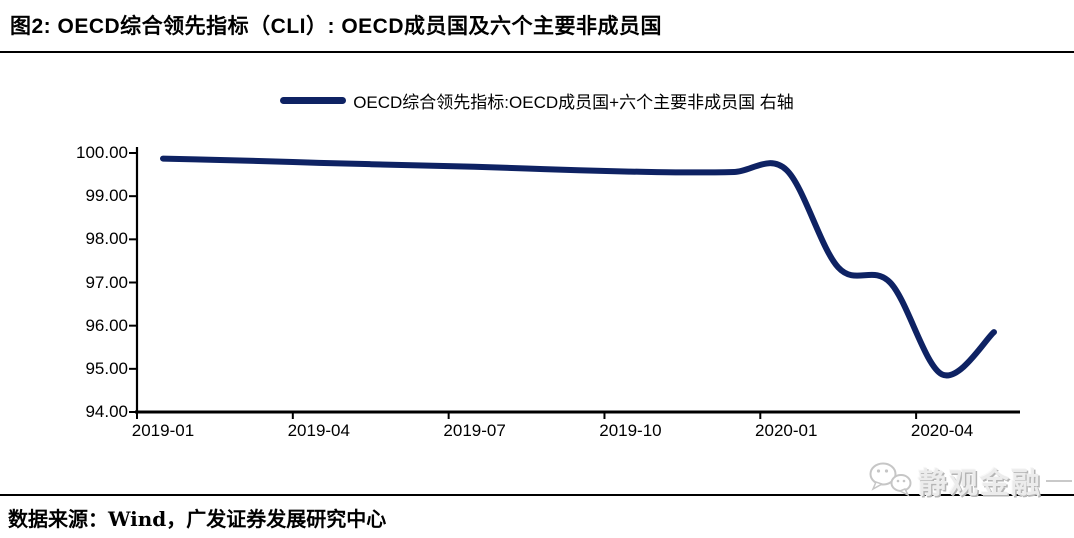 This screenshot has height=538, width=1074. I want to click on y-tick-label: 98.00, so click(106, 239).